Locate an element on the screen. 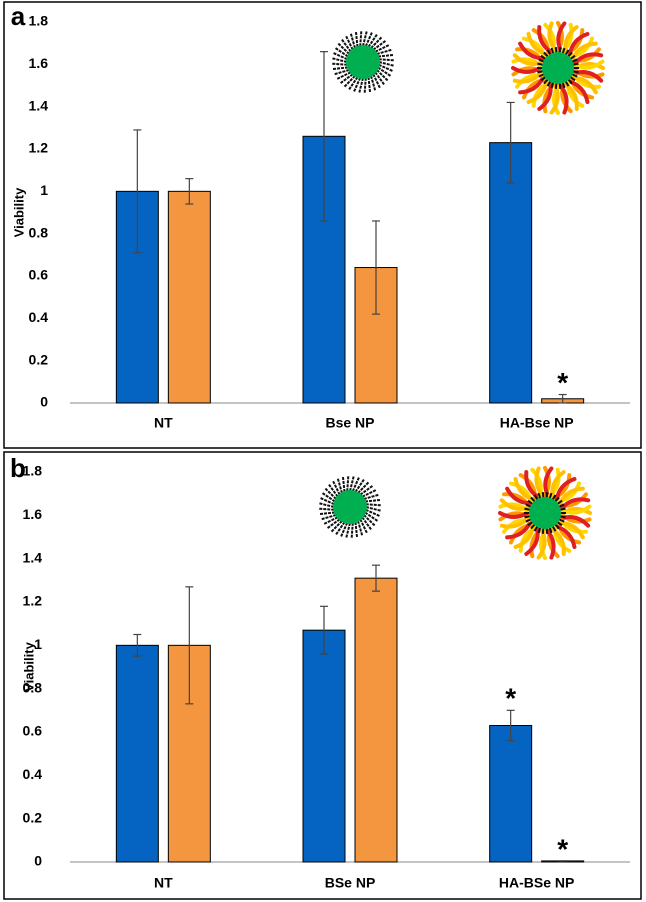  significance-marker: * is located at coordinates (562, 382).